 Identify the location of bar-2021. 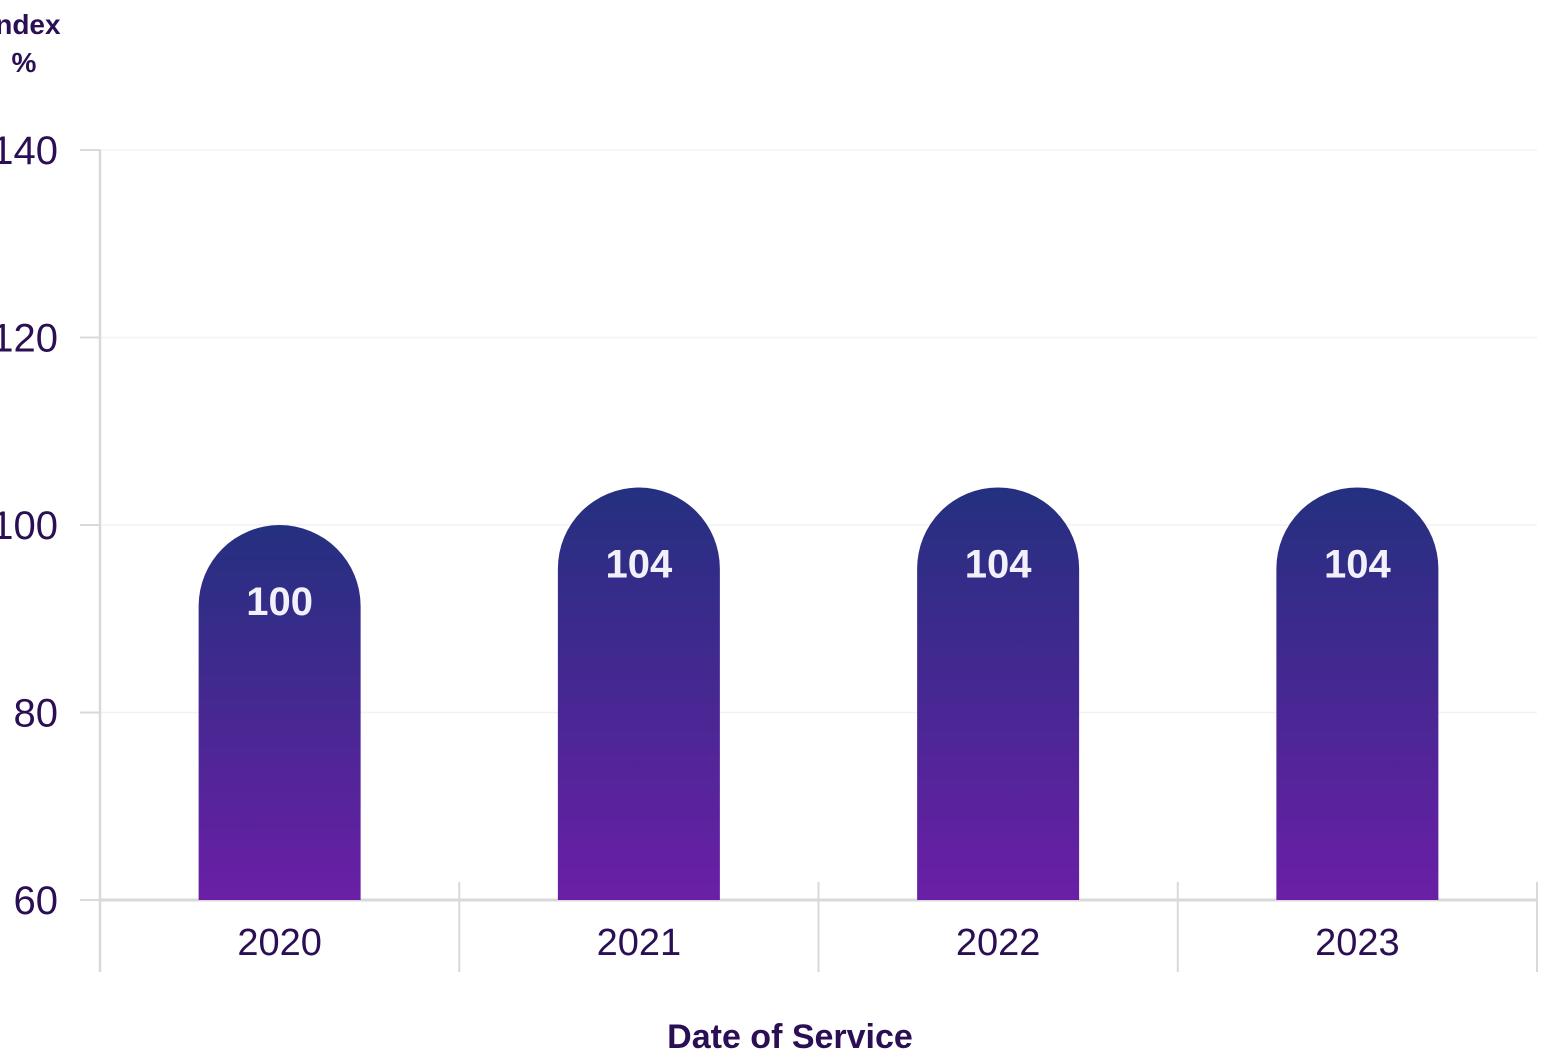
(638, 693).